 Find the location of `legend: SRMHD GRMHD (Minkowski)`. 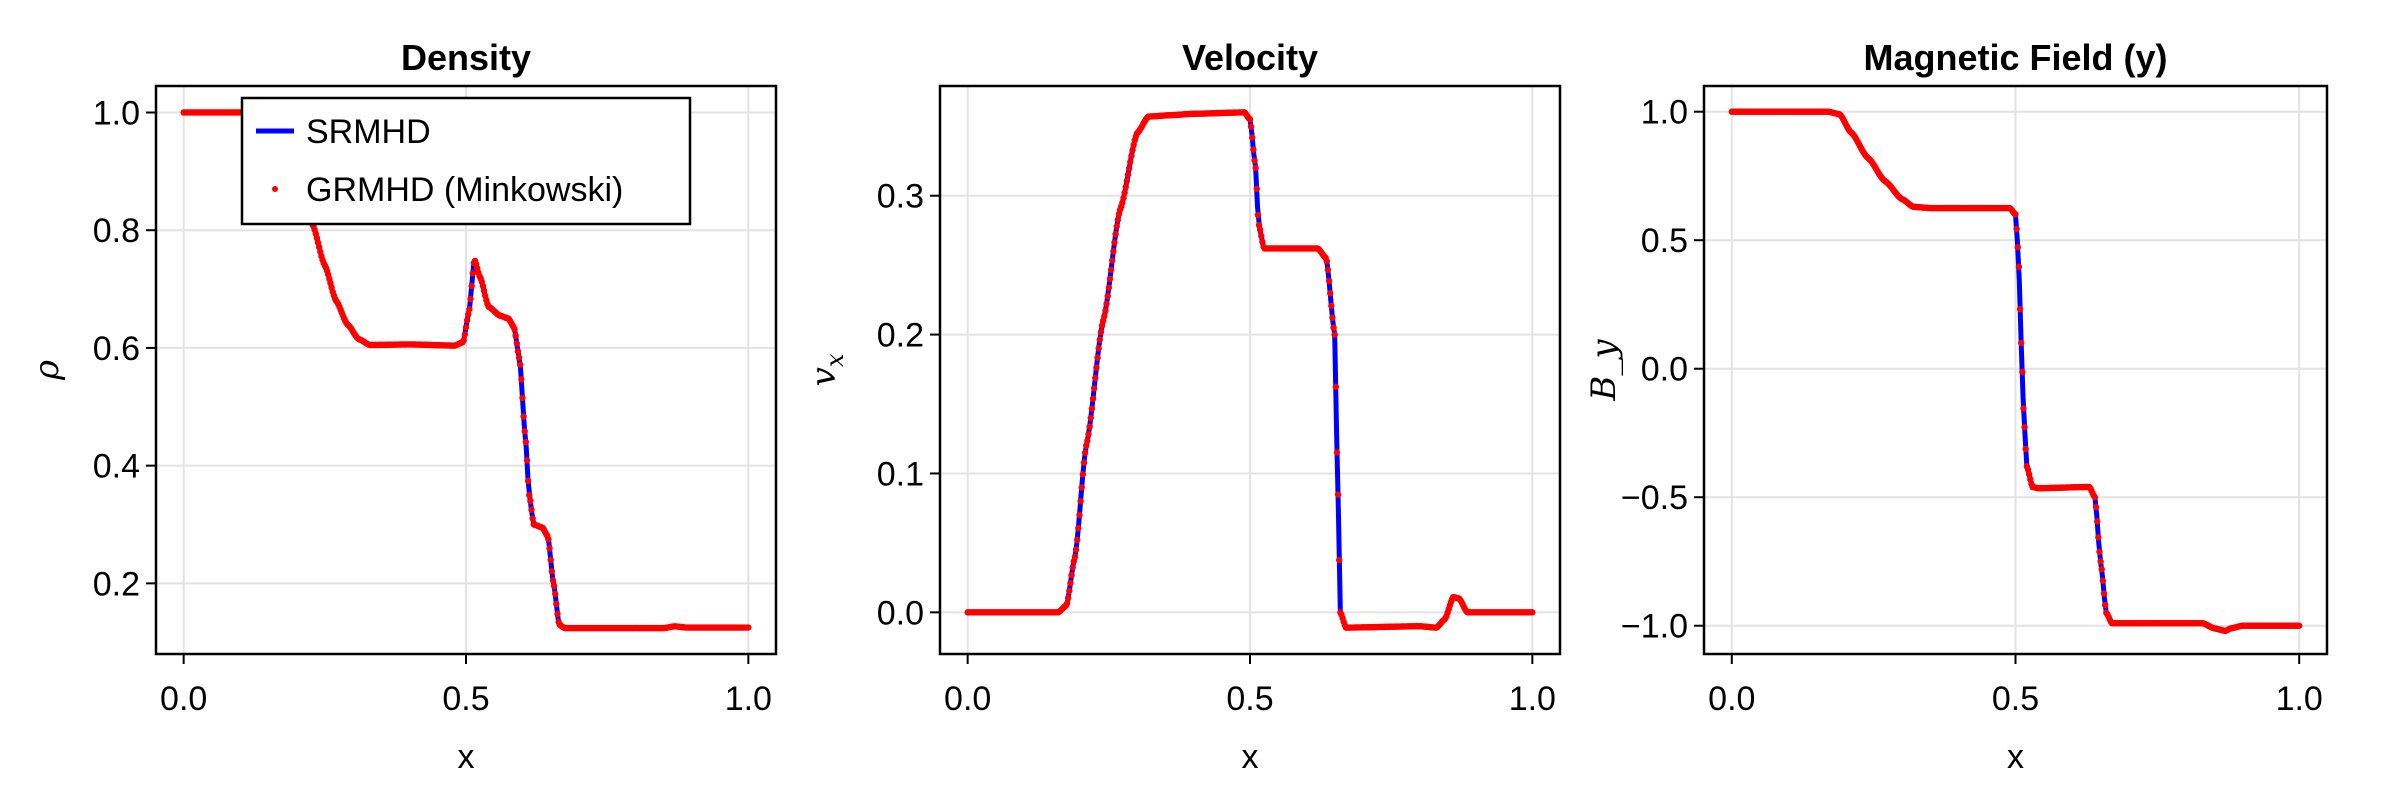

legend: SRMHD GRMHD (Minkowski) is located at coordinates (466, 161).